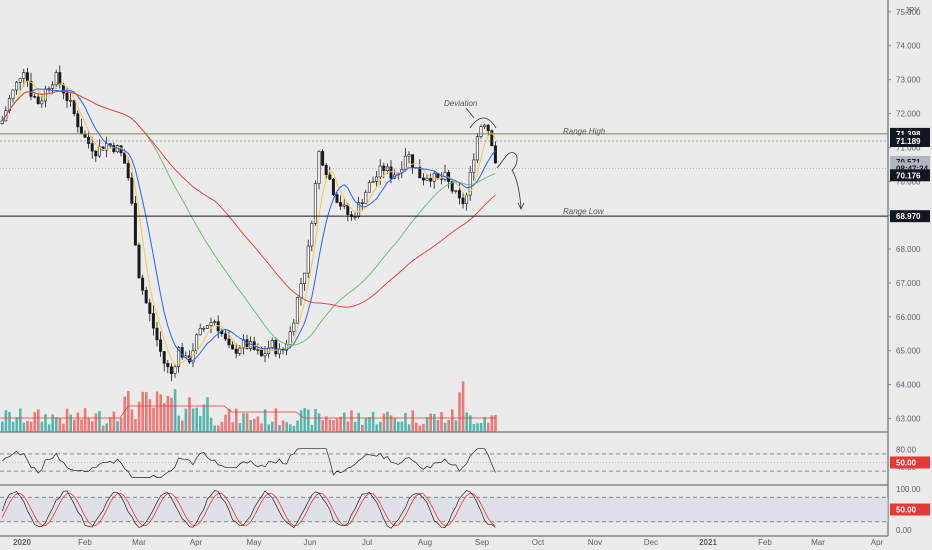  What do you see at coordinates (461, 103) in the screenshot?
I see `deviation-label: Deviation` at bounding box center [461, 103].